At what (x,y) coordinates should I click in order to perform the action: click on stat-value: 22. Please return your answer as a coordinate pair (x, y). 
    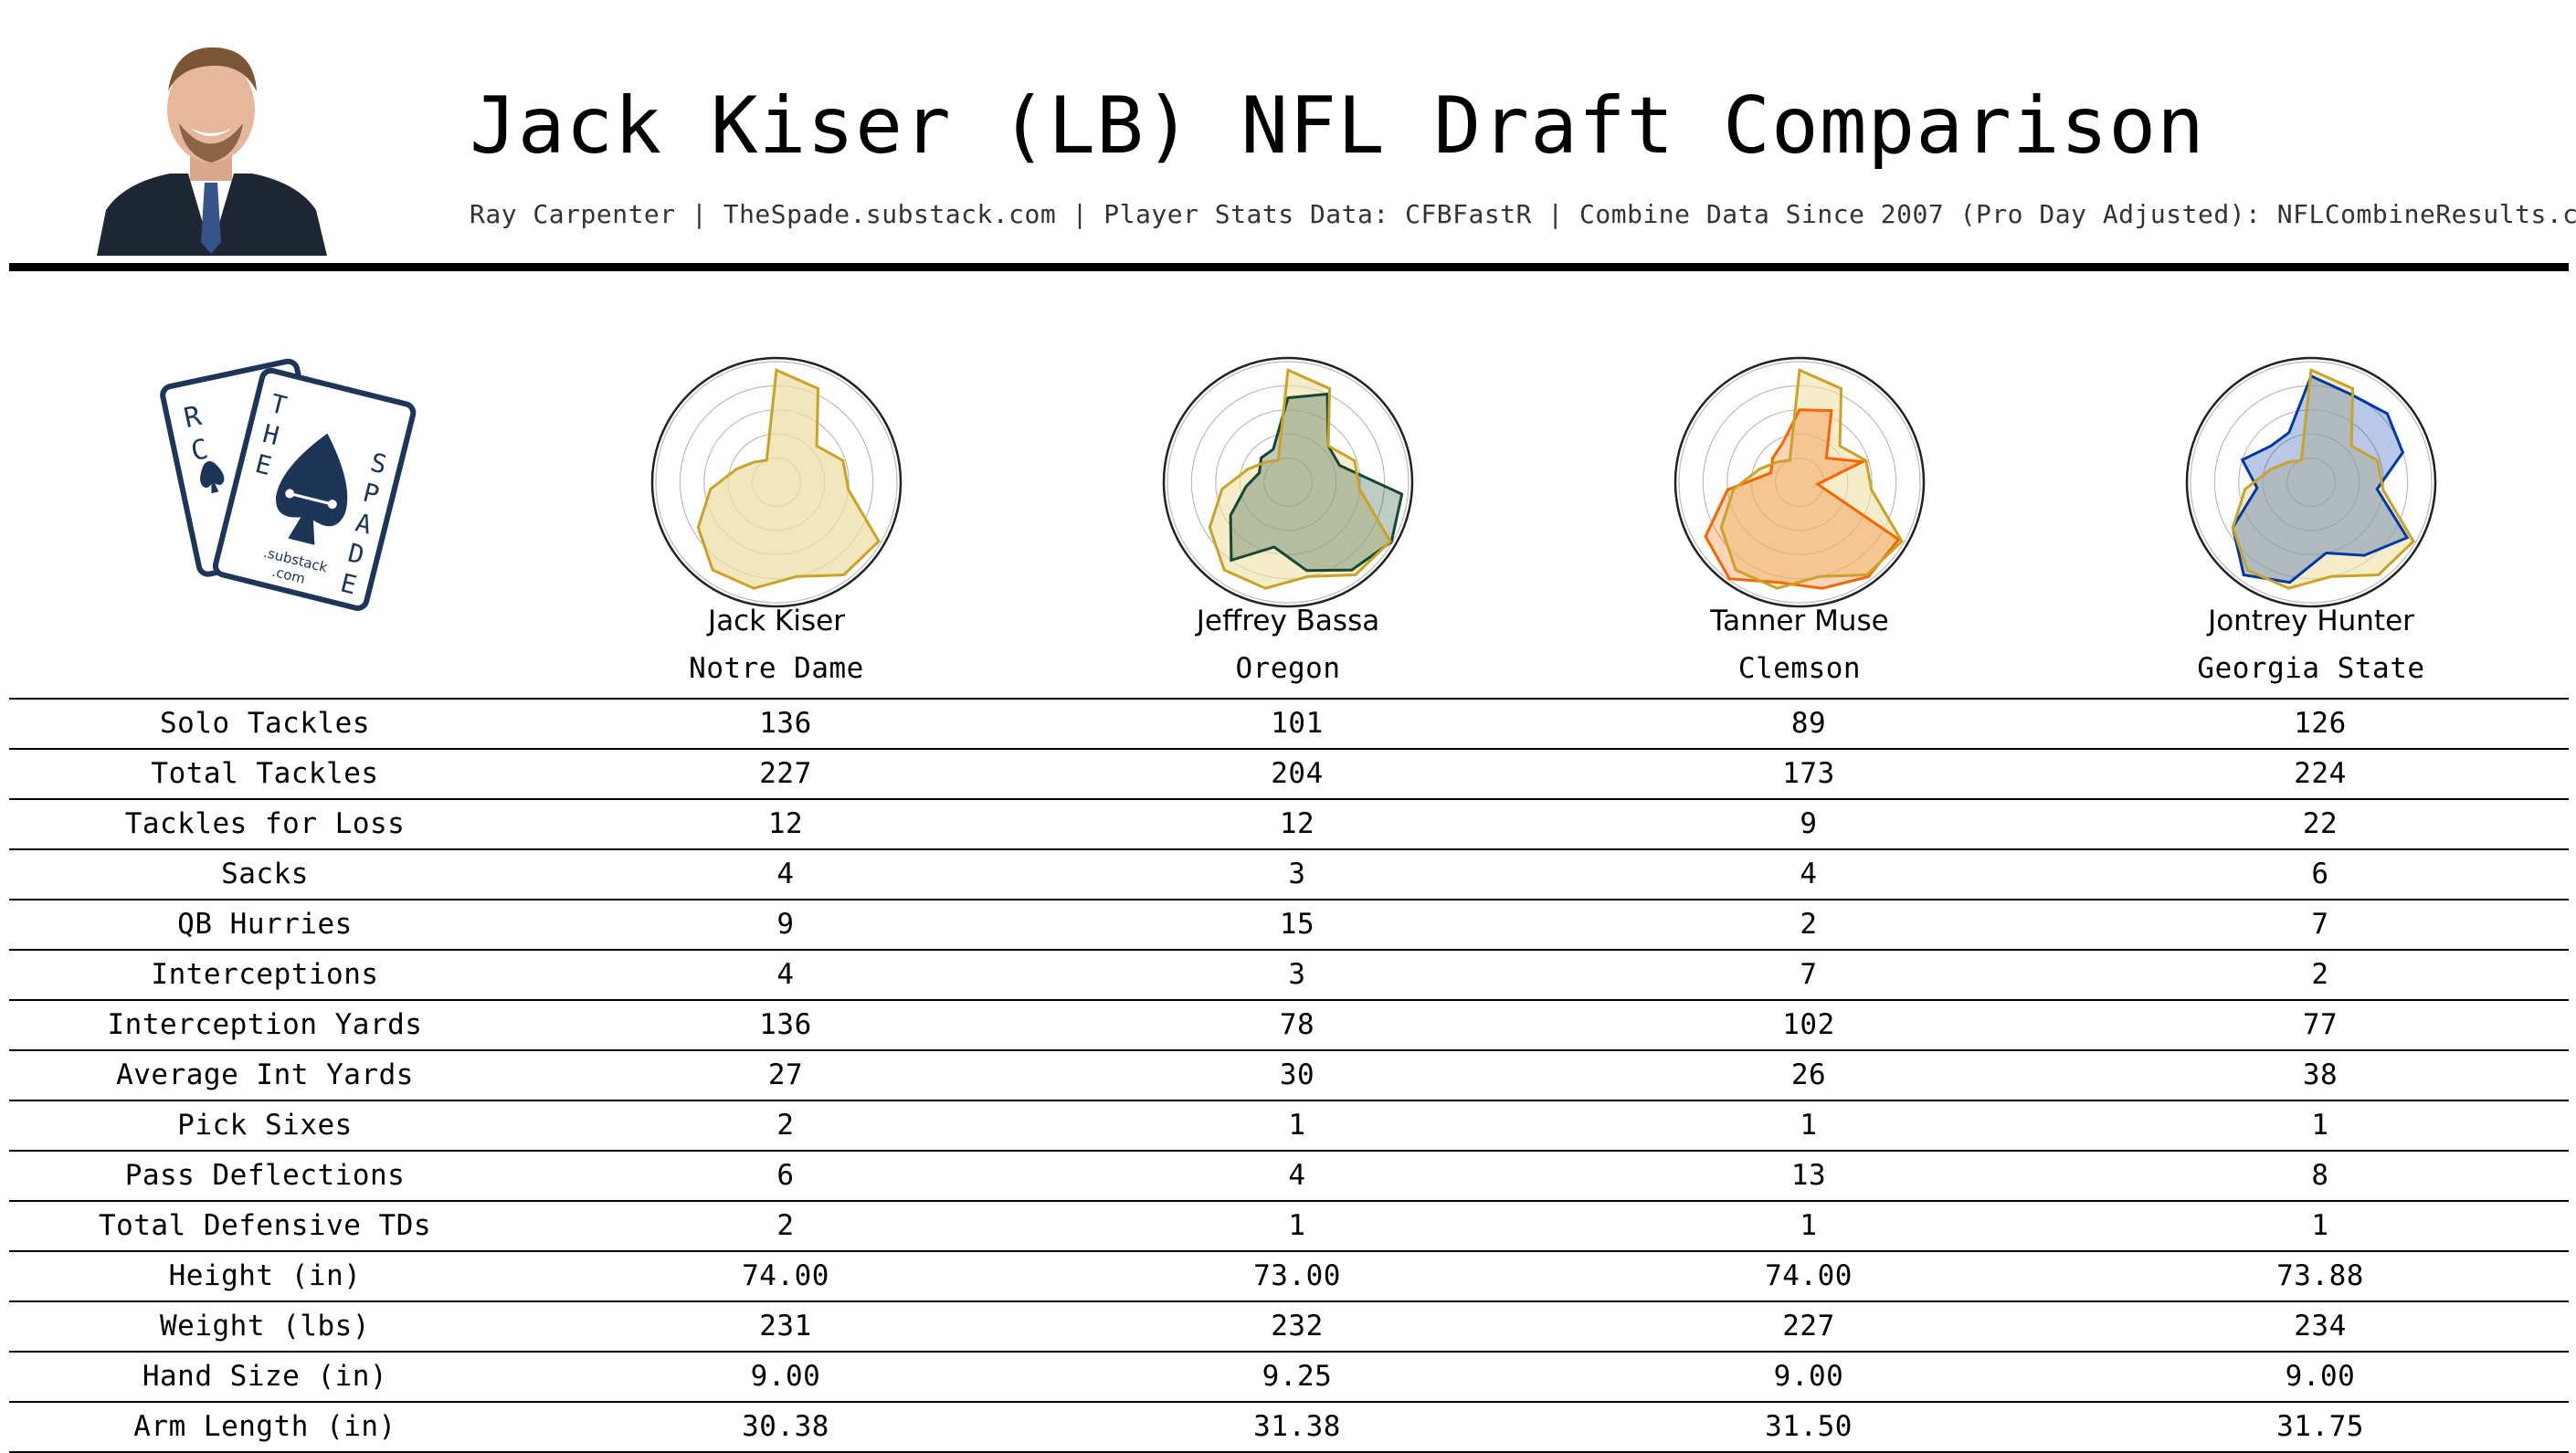
    Looking at the image, I should click on (2320, 824).